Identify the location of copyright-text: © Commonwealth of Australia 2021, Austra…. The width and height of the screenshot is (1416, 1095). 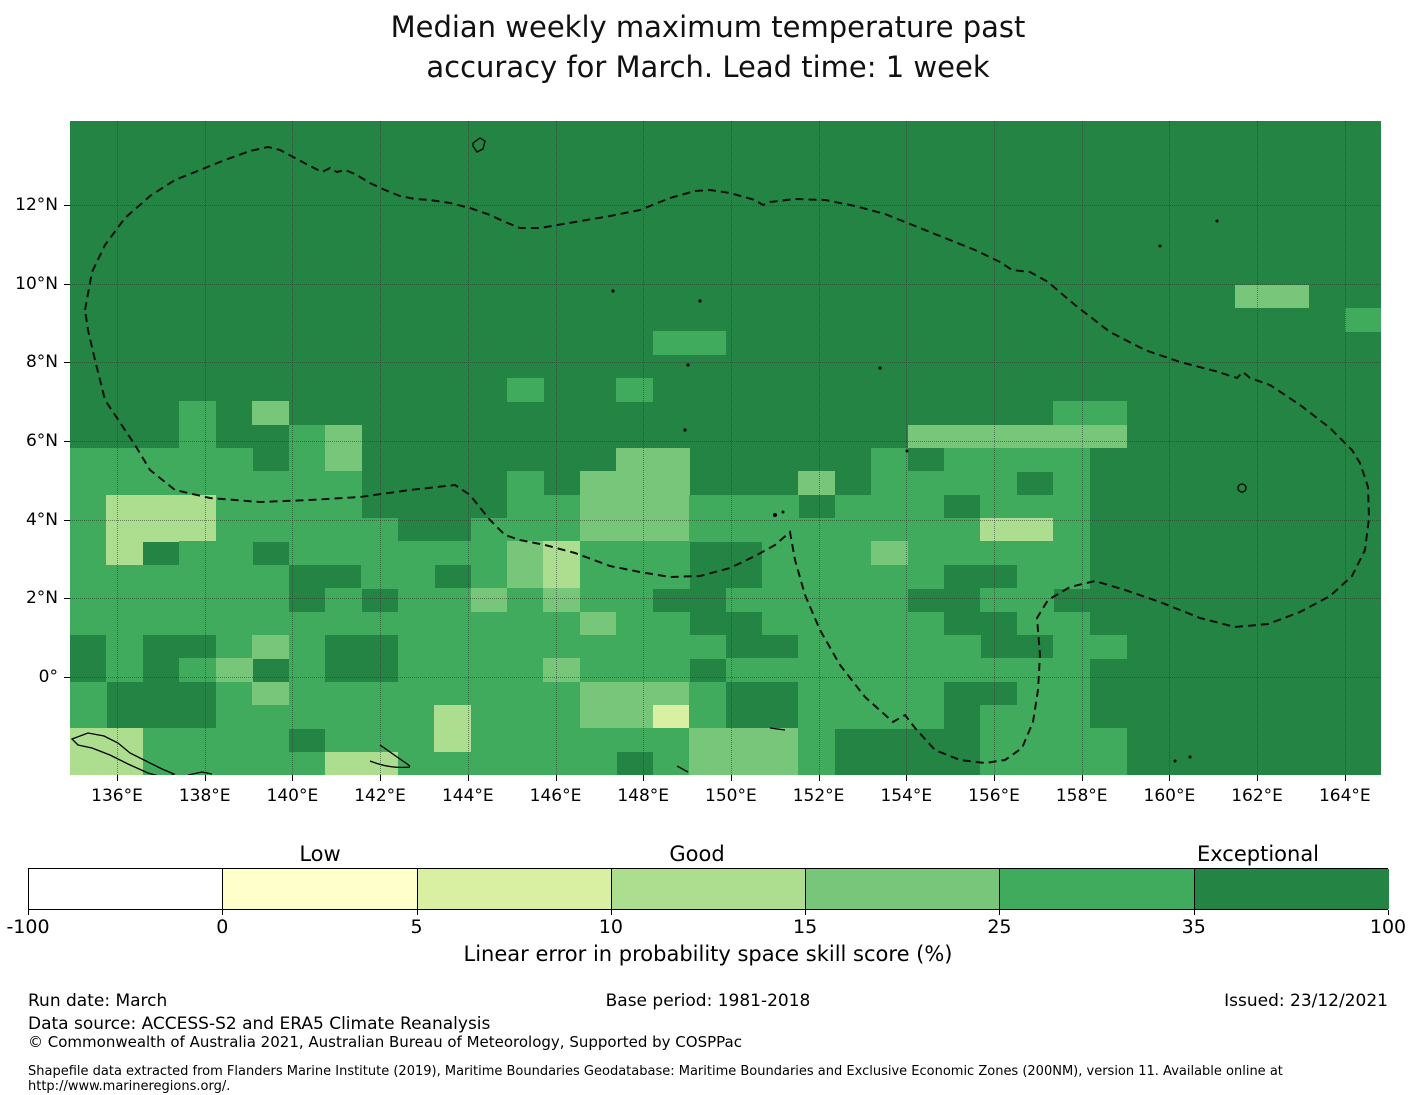
(385, 1042).